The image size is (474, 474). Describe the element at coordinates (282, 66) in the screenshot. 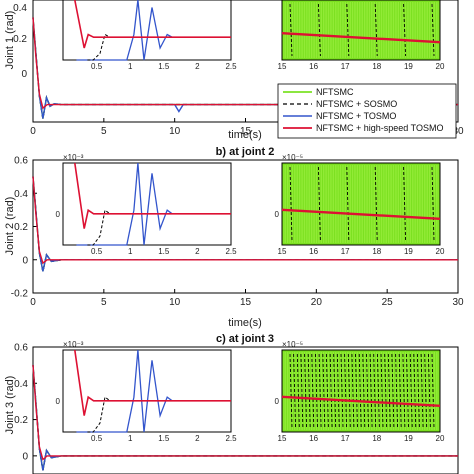

I see `panel-a-inset-2-xtick-0: 15` at that location.